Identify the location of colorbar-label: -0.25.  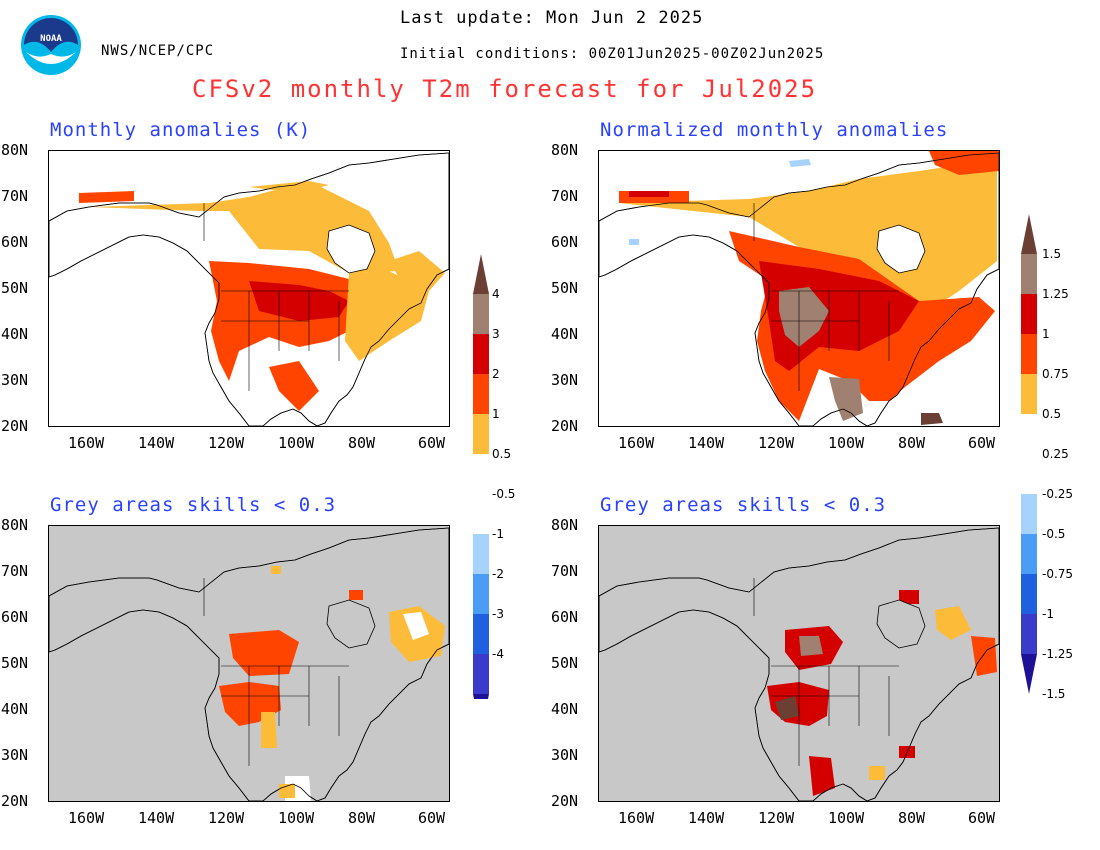
(1058, 494).